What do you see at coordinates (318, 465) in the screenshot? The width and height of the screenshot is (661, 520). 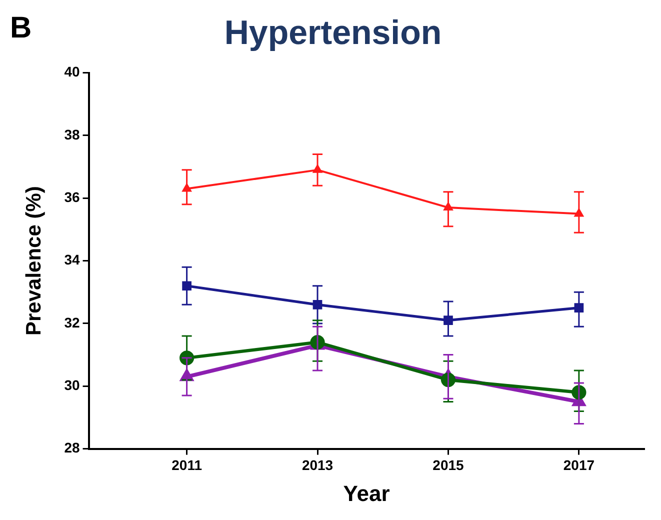 I see `x-tick-label: 2013` at bounding box center [318, 465].